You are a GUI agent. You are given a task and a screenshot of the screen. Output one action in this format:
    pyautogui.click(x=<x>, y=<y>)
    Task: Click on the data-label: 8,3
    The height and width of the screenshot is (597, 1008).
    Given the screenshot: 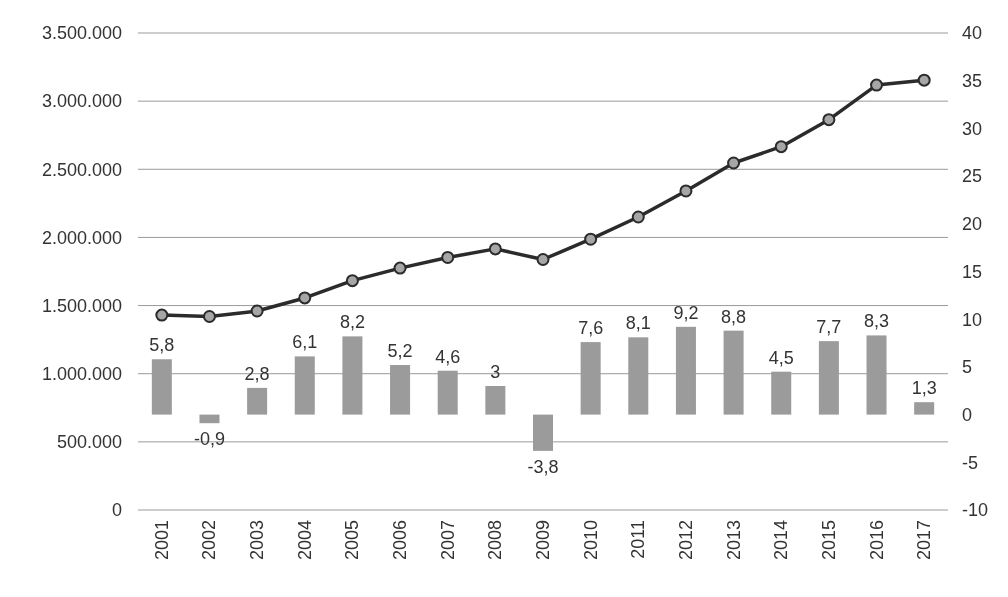 What is the action you would take?
    pyautogui.click(x=877, y=321)
    